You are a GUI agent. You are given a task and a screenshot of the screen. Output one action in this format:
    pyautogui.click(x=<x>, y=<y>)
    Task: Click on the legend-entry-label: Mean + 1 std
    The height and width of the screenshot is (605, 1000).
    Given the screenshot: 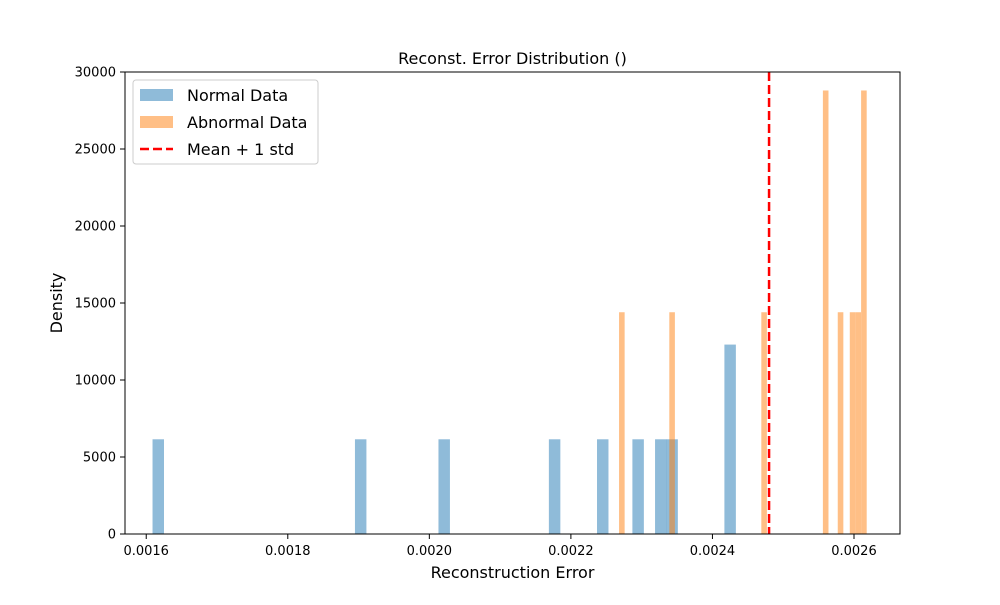 What is the action you would take?
    pyautogui.click(x=240, y=149)
    